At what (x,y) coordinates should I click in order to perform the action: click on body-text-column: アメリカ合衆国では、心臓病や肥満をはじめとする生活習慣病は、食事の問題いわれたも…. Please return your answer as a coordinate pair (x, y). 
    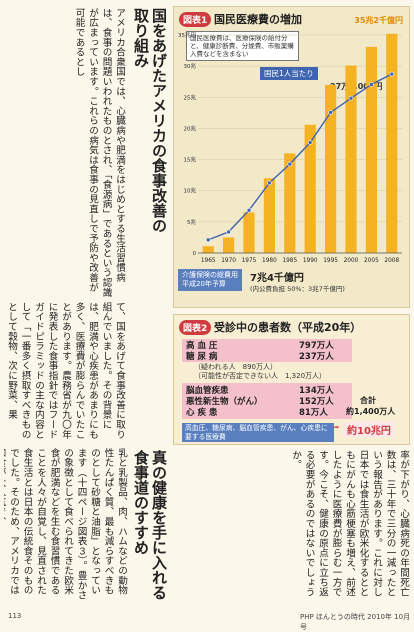
    Looking at the image, I should click on (99, 153).